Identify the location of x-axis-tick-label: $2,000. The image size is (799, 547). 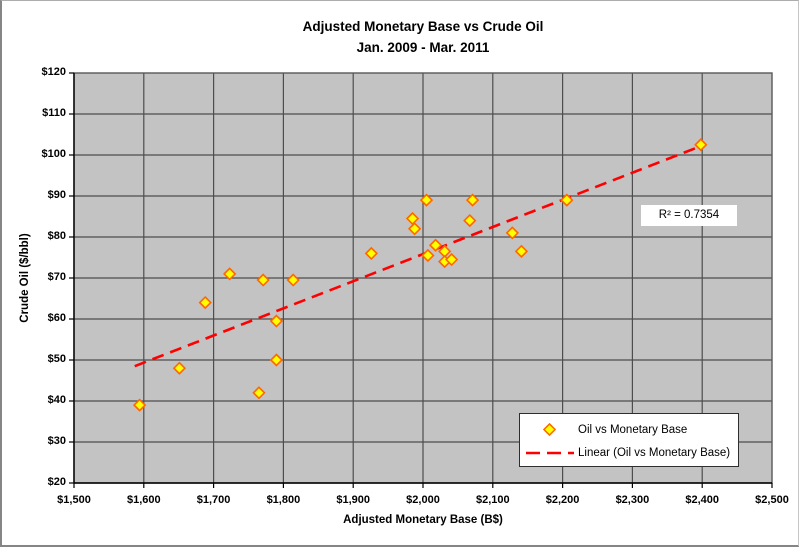
(423, 500).